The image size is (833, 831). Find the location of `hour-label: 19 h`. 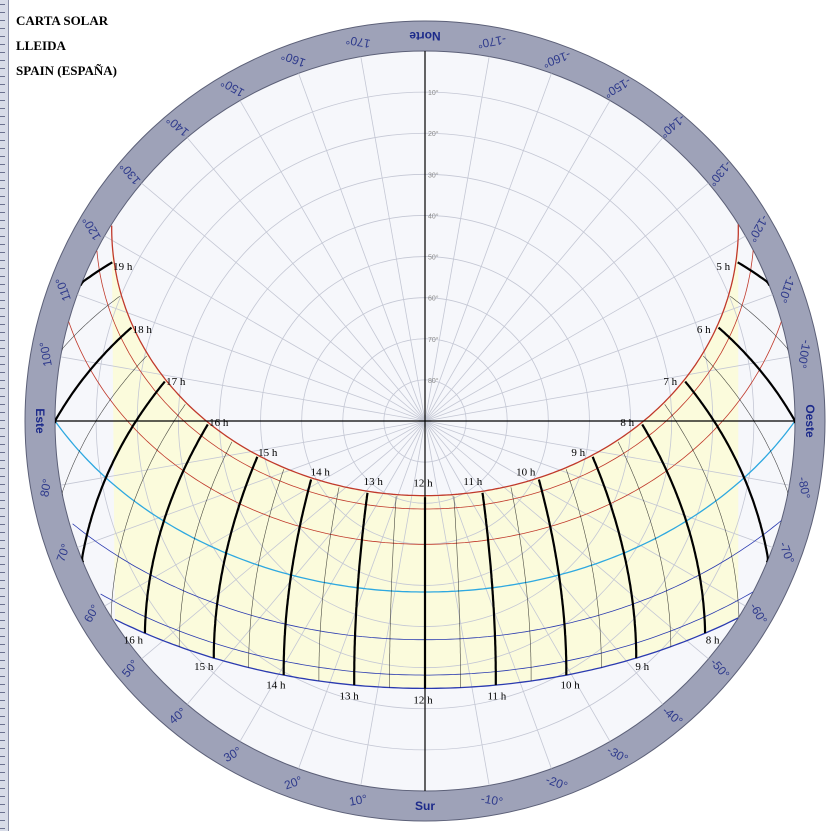

hour-label: 19 h is located at coordinates (123, 267).